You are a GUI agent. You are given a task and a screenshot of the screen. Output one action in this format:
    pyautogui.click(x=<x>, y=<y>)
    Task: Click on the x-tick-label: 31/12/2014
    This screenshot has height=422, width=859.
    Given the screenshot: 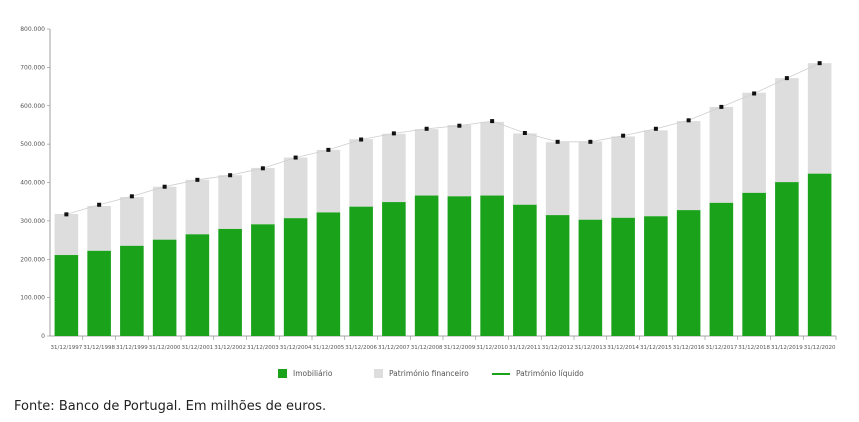 What is the action you would take?
    pyautogui.click(x=623, y=348)
    